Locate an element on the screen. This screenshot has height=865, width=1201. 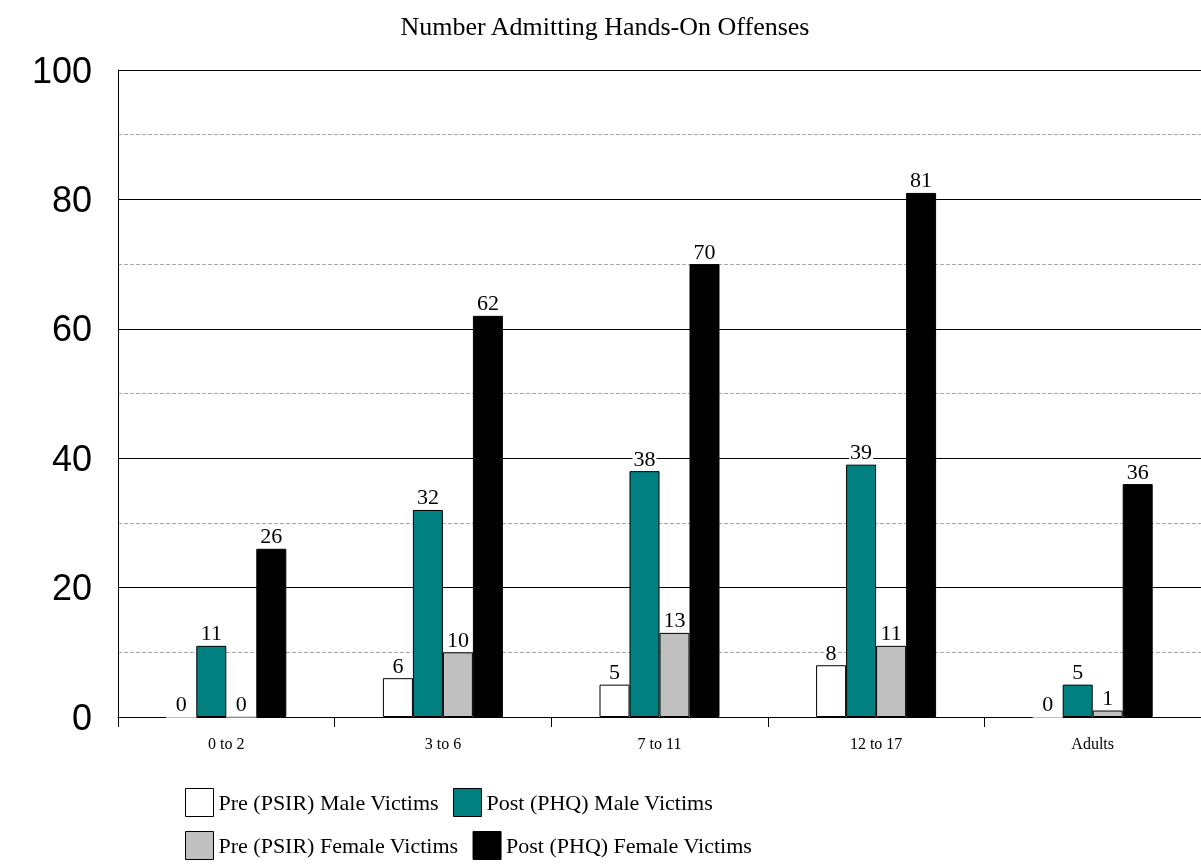
data-label: 39 is located at coordinates (861, 452).